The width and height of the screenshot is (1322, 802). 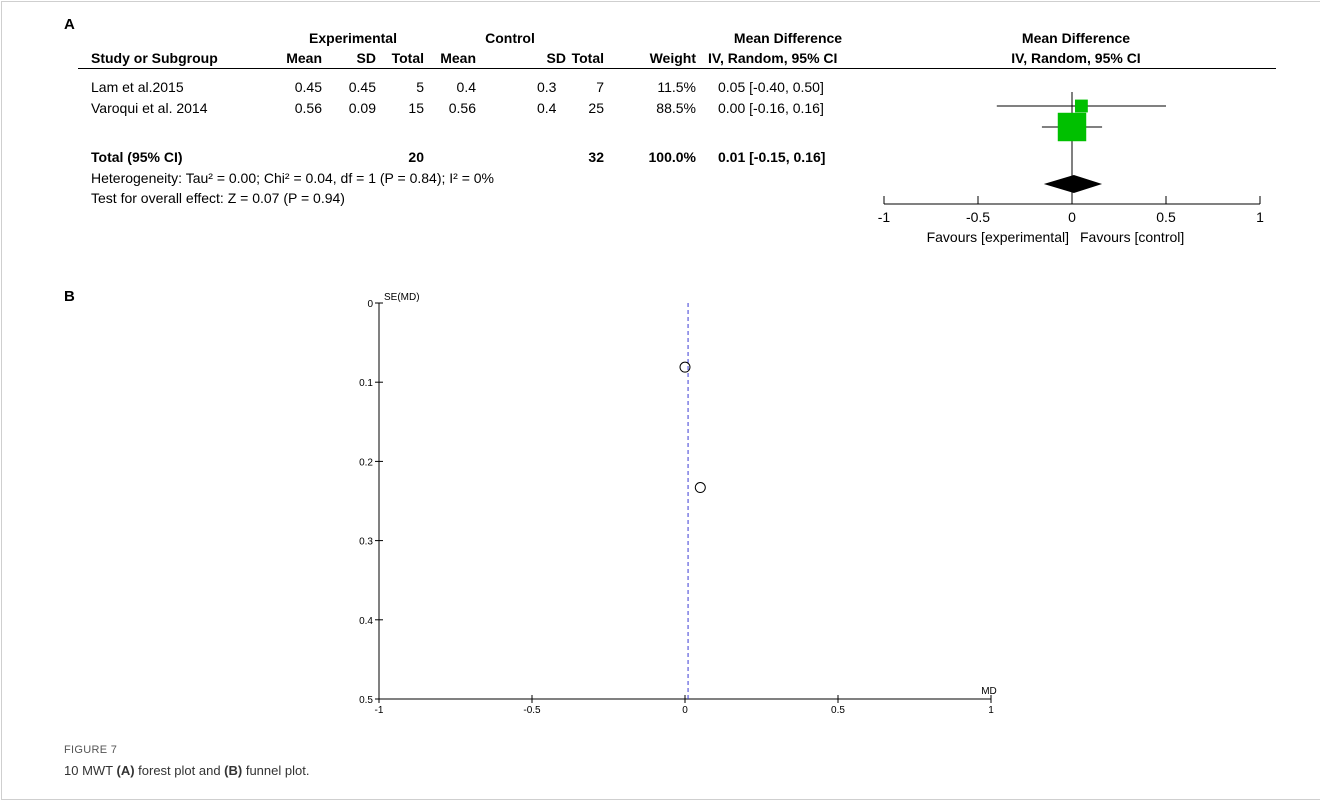 What do you see at coordinates (788, 38) in the screenshot?
I see `mean-difference-header: Mean Difference` at bounding box center [788, 38].